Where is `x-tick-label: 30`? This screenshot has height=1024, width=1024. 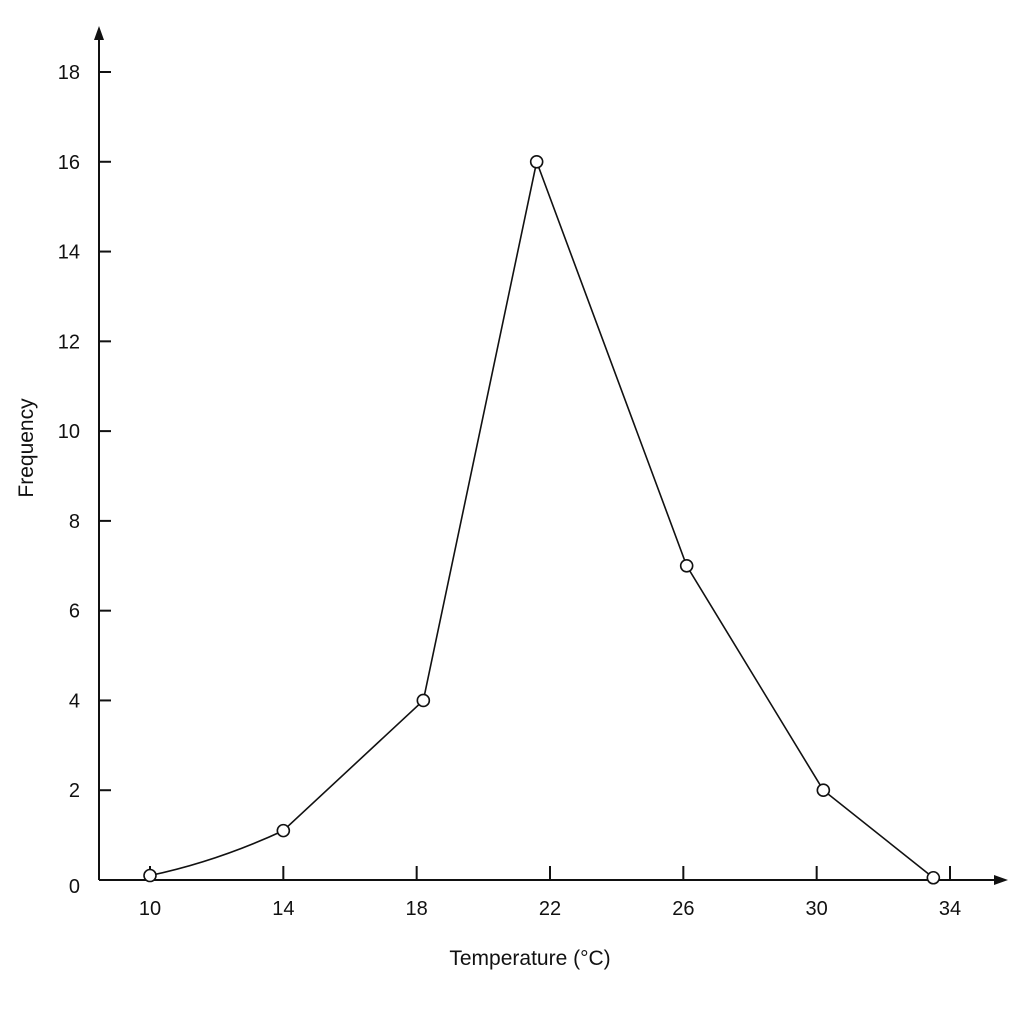
x-tick-label: 30 is located at coordinates (817, 909).